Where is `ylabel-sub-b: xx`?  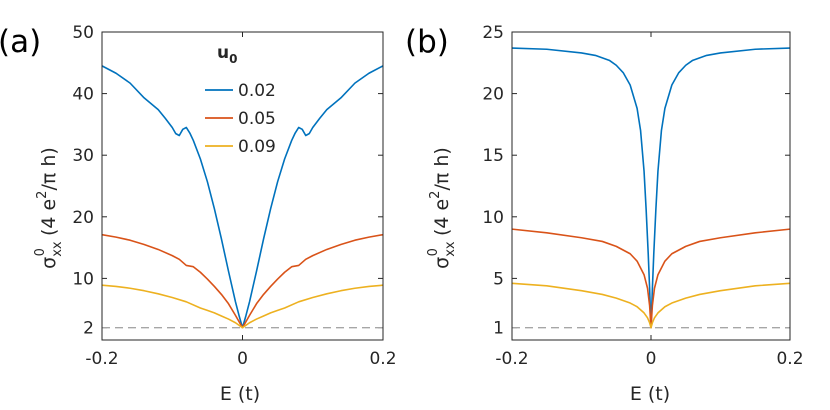 ylabel-sub-b: xx is located at coordinates (450, 249).